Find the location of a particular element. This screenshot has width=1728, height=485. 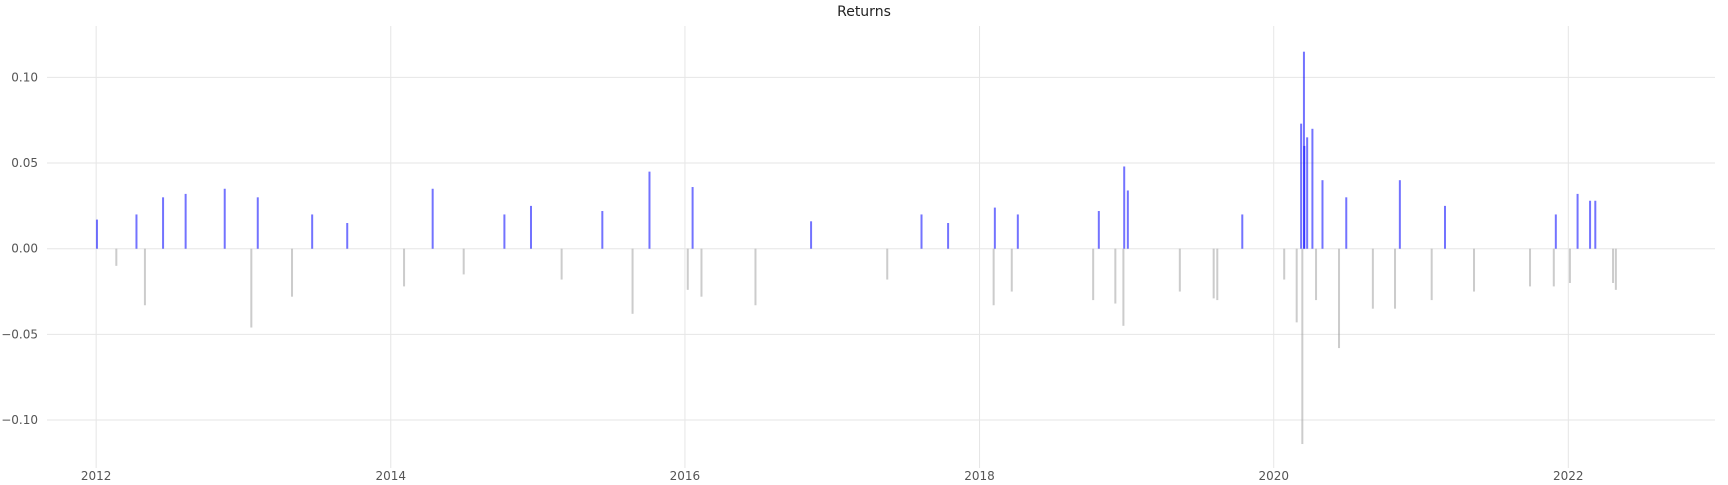

chart-title: Returns is located at coordinates (864, 12).